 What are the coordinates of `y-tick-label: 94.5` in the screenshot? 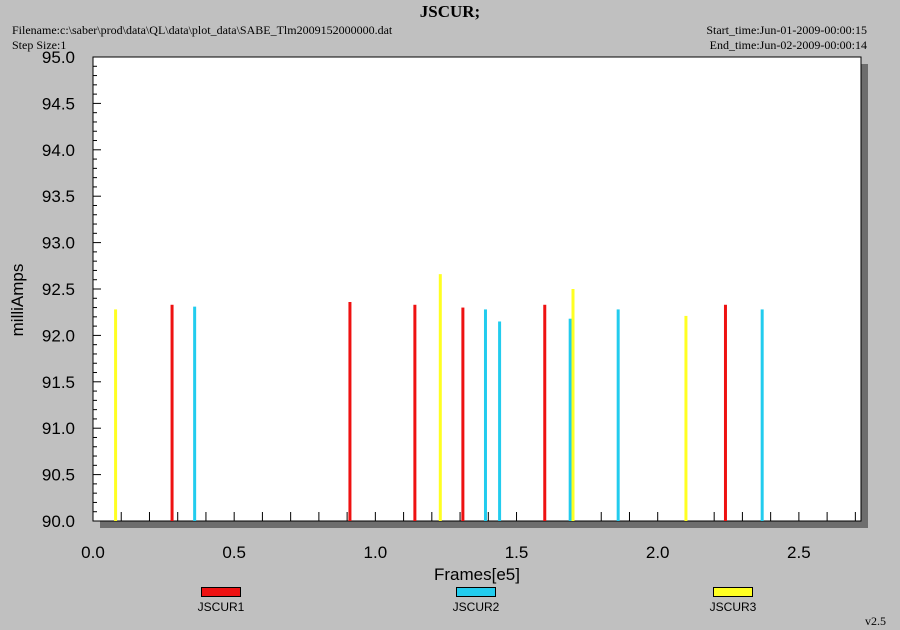 It's located at (58, 103).